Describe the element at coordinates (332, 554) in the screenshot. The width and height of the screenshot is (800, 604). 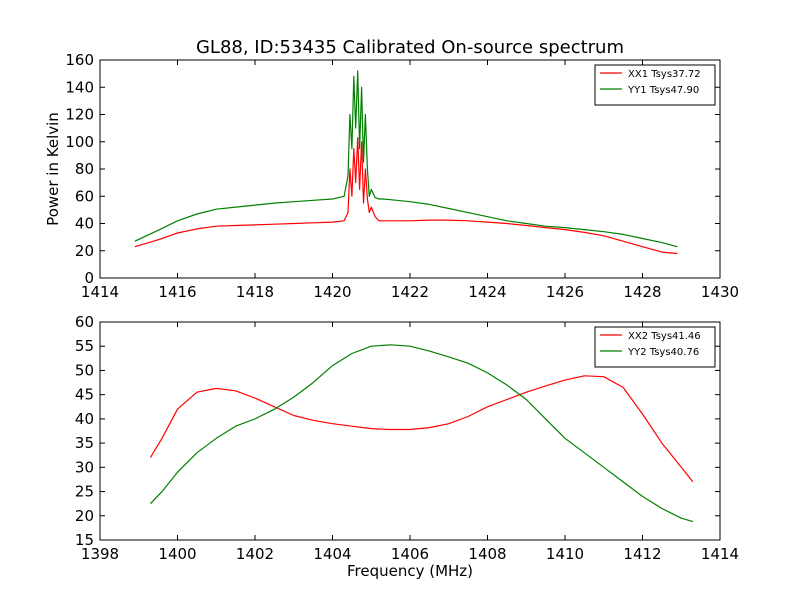
I see `x-tick-label: 1404` at that location.